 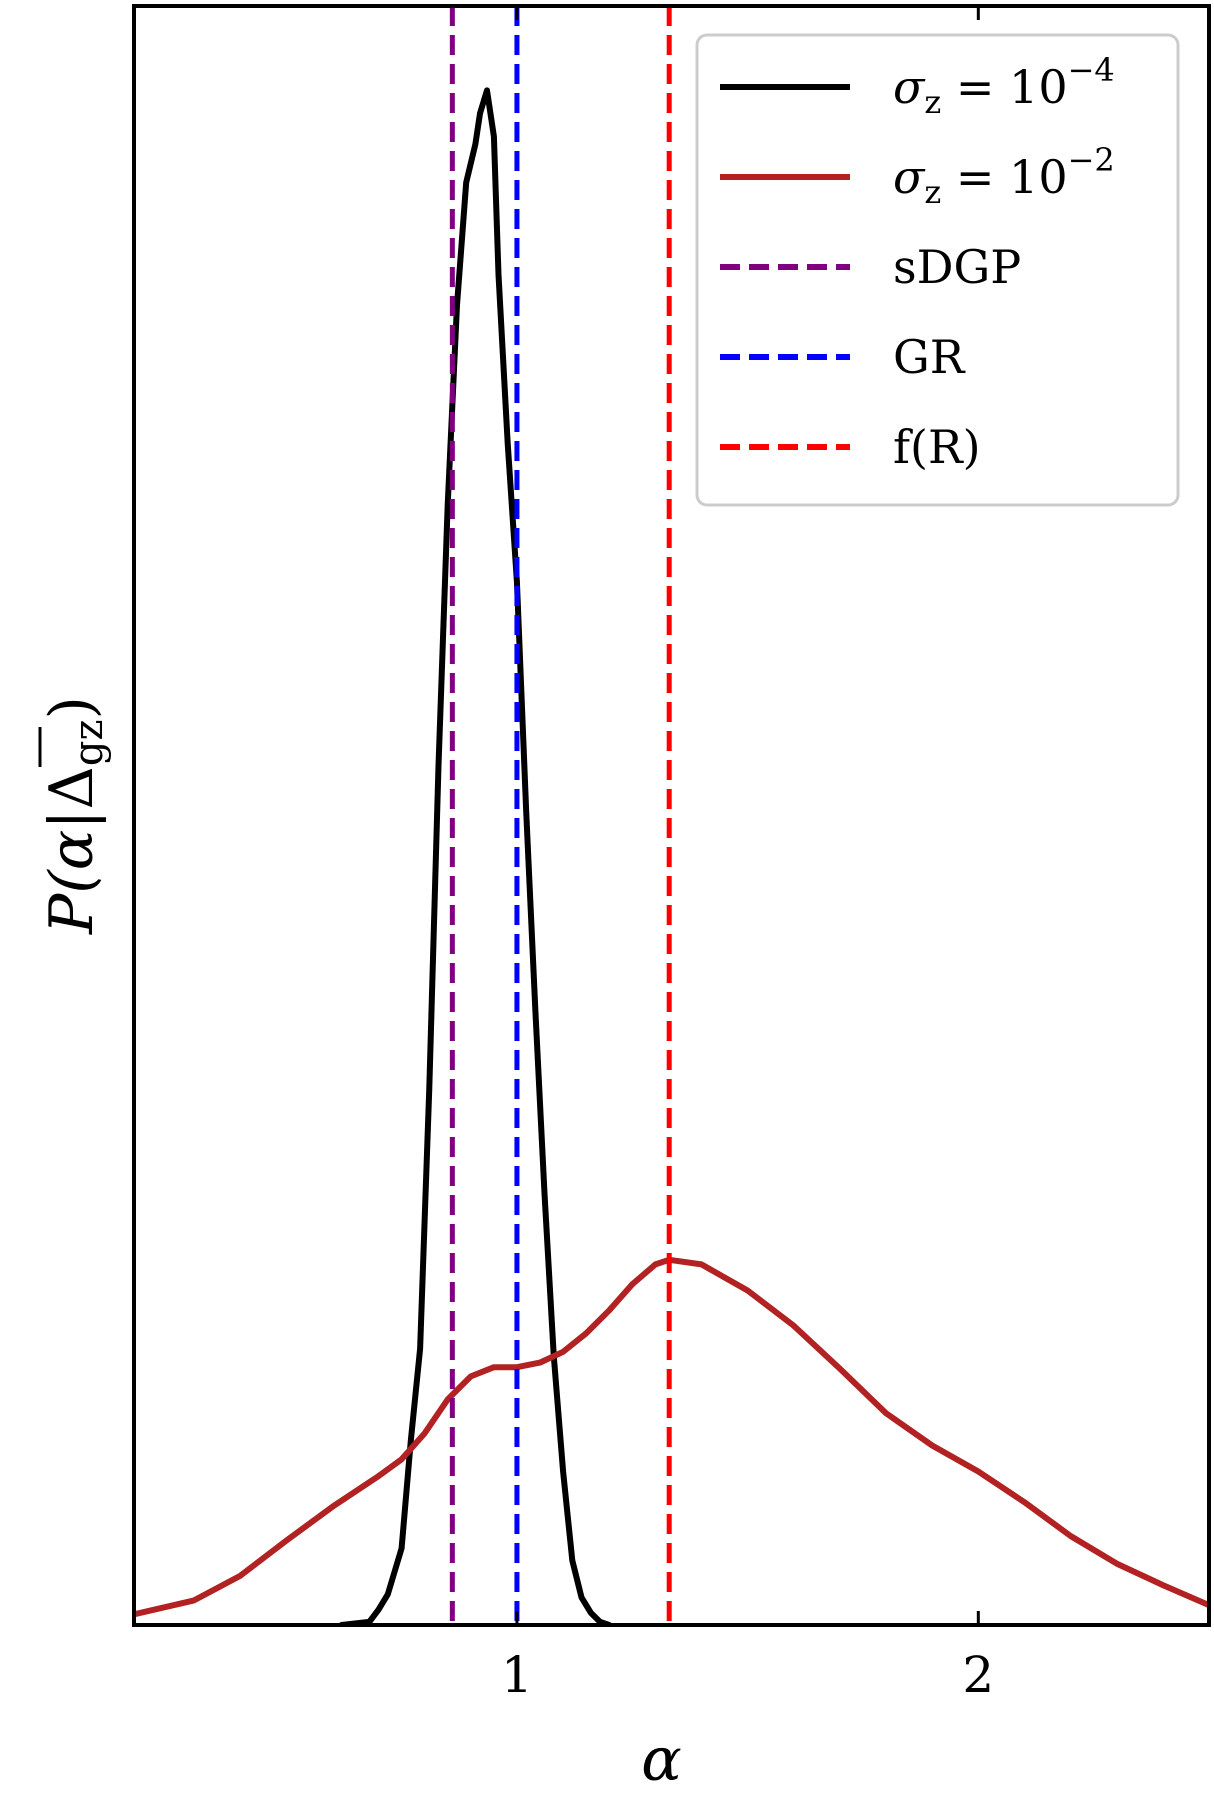 What do you see at coordinates (1004, 86) in the screenshot?
I see `legend-label-1: σz = 10−4` at bounding box center [1004, 86].